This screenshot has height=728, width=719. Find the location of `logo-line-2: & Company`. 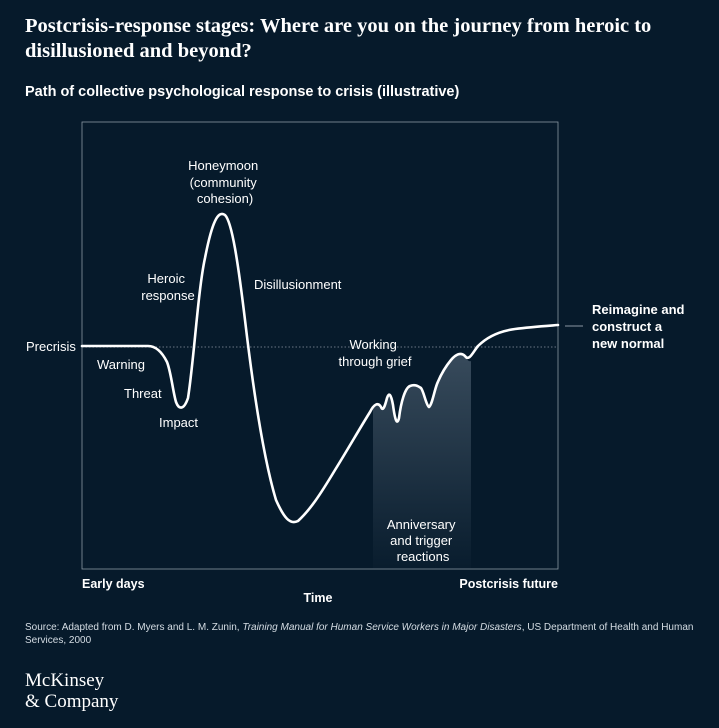

logo-line-2: & Company is located at coordinates (72, 701).